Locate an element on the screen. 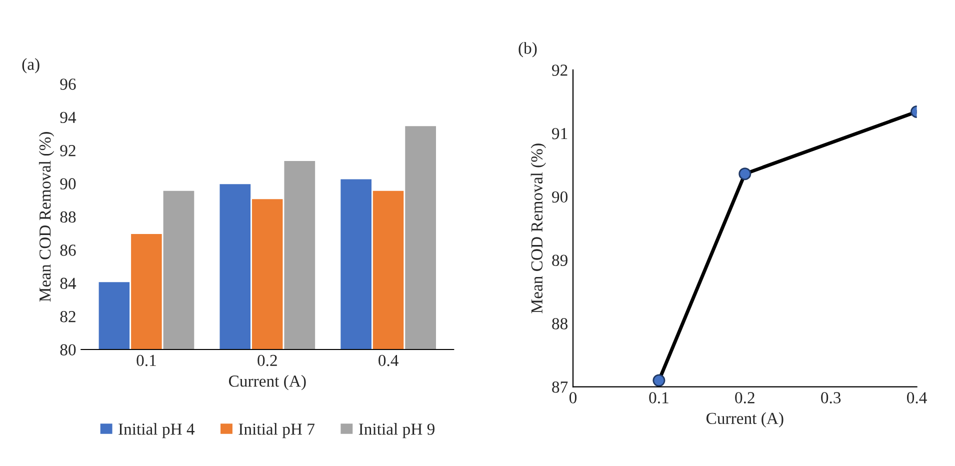 The image size is (955, 466). x-tick-label: 0 is located at coordinates (573, 398).